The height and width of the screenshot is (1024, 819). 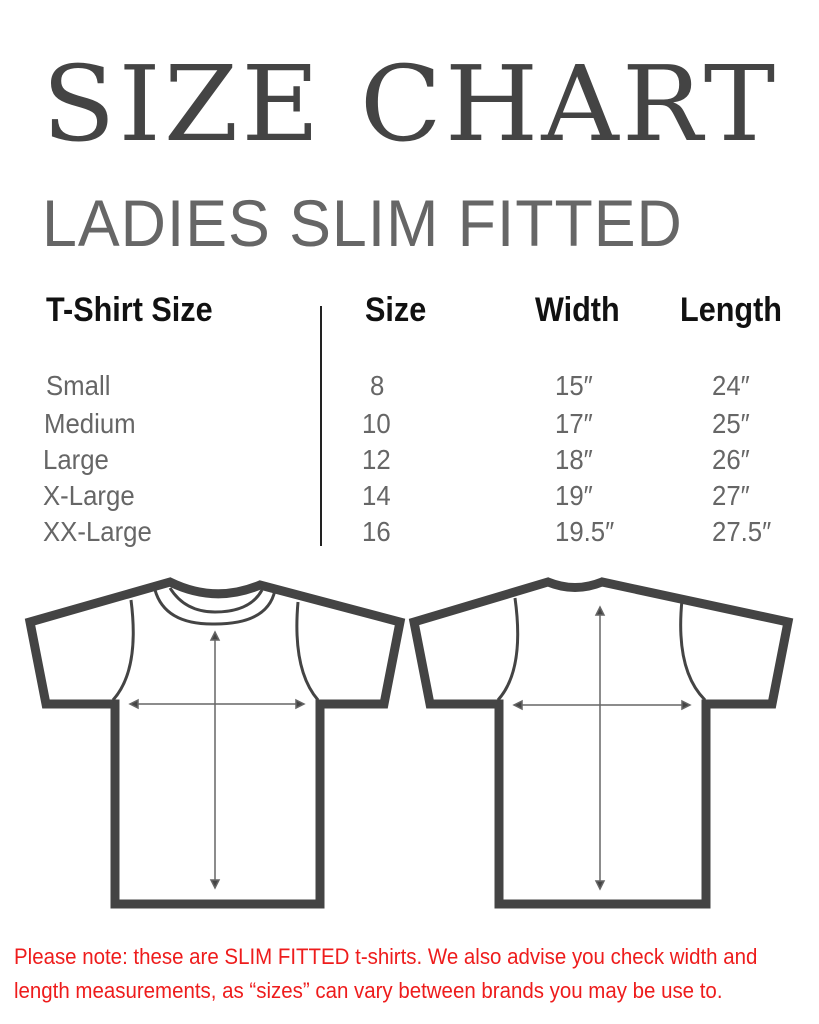 I want to click on cell-width: 19.5″, so click(x=585, y=531).